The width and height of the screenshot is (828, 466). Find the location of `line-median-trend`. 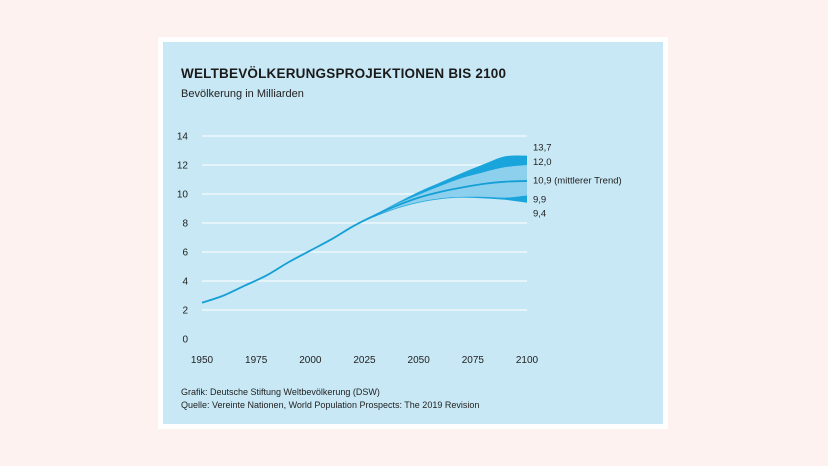

line-median-trend is located at coordinates (364, 242).